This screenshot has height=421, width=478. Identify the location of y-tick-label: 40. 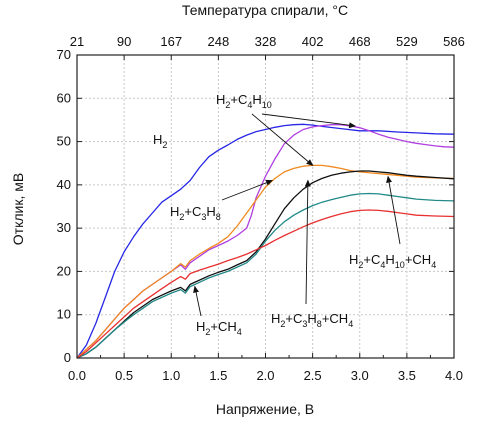
(64, 184).